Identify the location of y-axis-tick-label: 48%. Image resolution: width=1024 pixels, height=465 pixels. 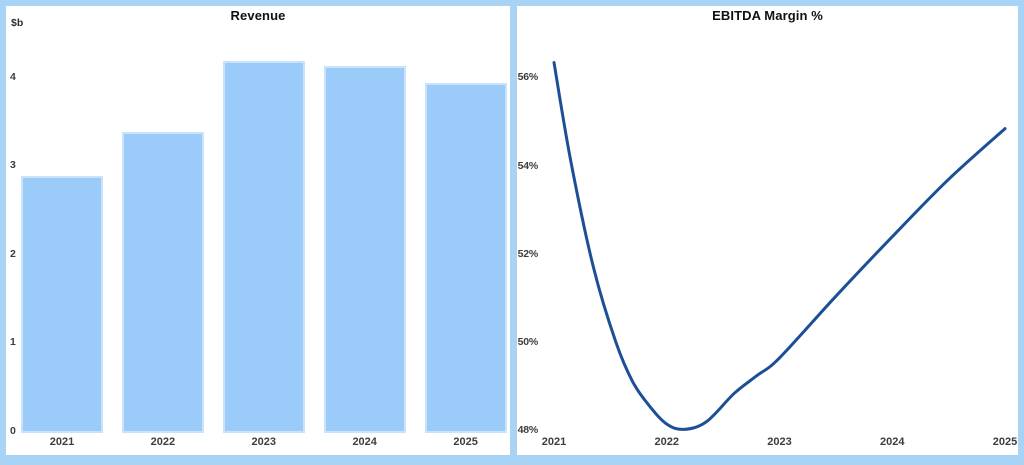
(528, 430).